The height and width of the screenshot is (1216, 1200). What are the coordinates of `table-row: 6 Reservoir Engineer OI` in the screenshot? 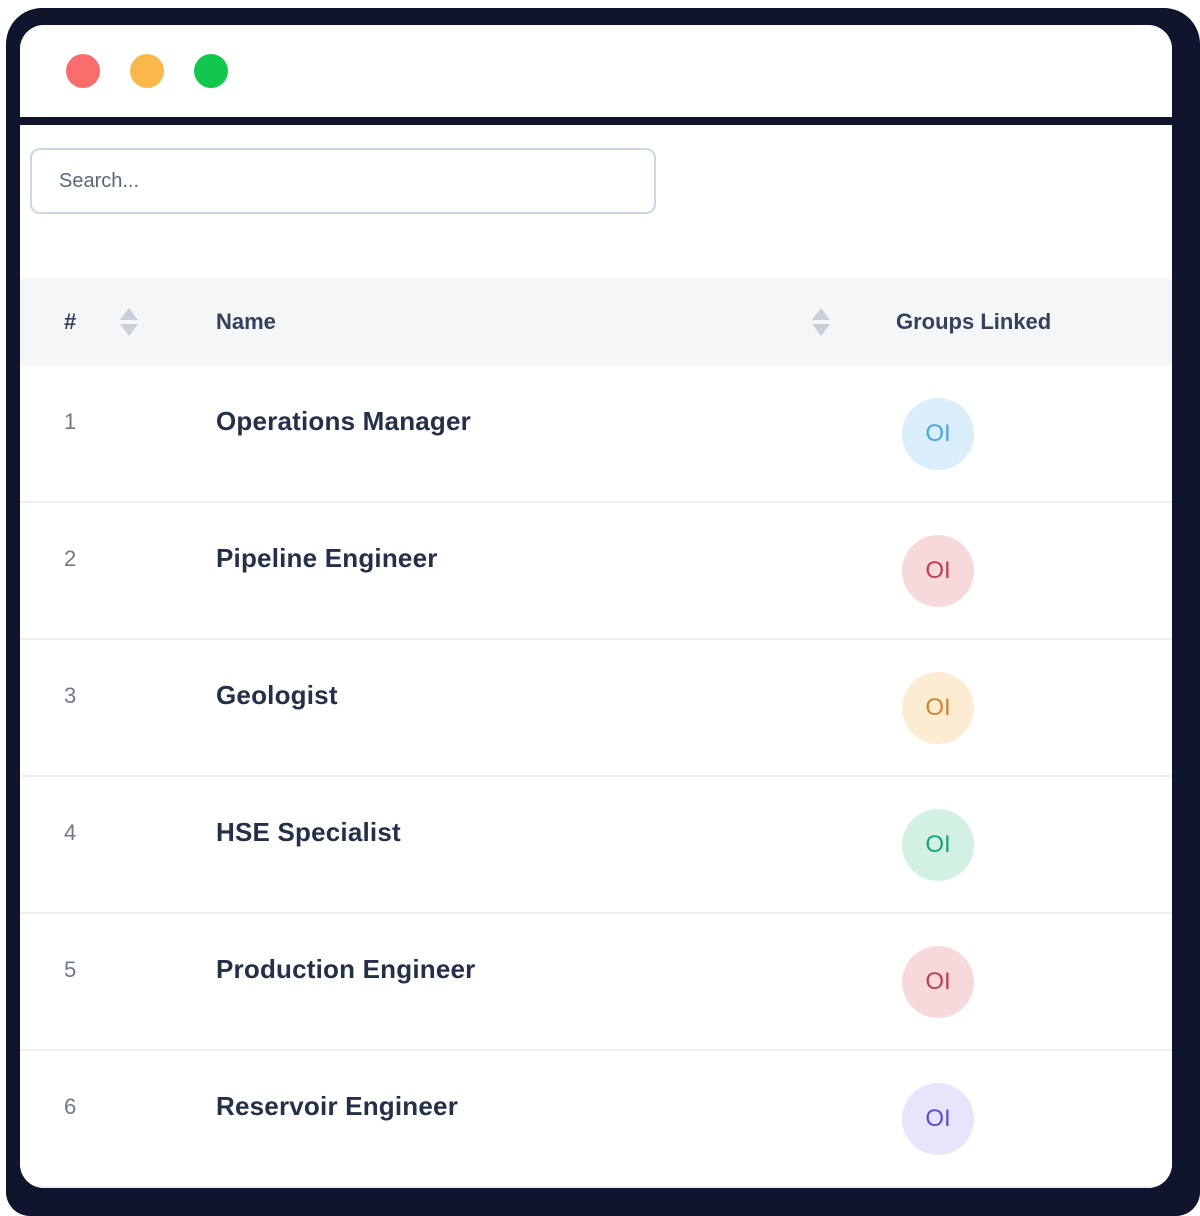 It's located at (596, 1119).